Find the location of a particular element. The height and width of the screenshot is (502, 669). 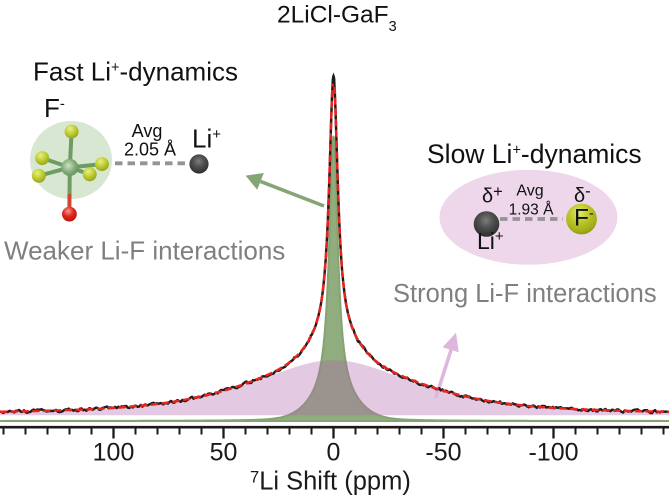

svg-text: 7Li Shift (ppm) is located at coordinates (330, 482).